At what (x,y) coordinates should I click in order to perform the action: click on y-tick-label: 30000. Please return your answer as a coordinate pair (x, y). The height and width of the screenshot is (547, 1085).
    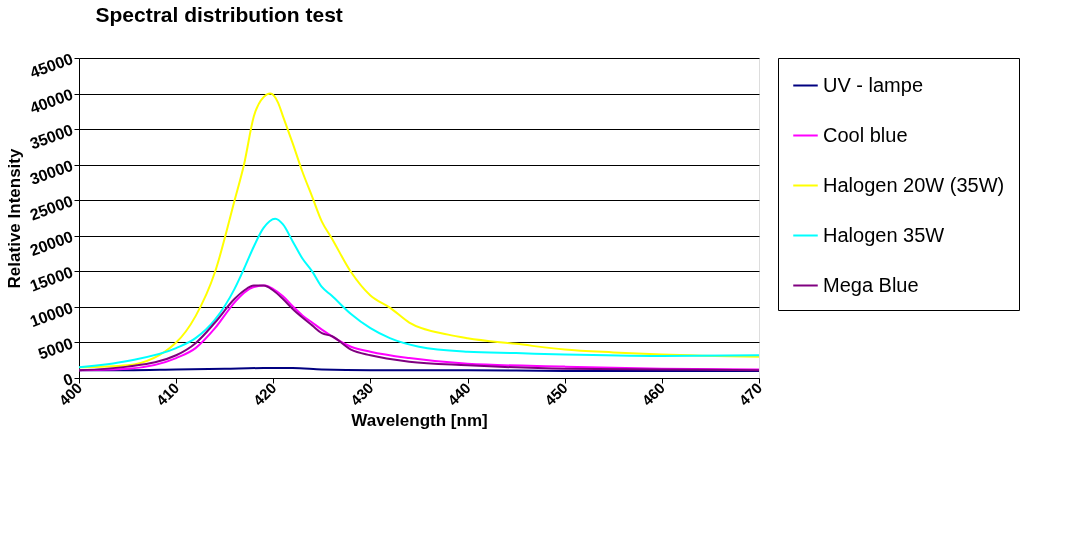
    Looking at the image, I should click on (51, 172).